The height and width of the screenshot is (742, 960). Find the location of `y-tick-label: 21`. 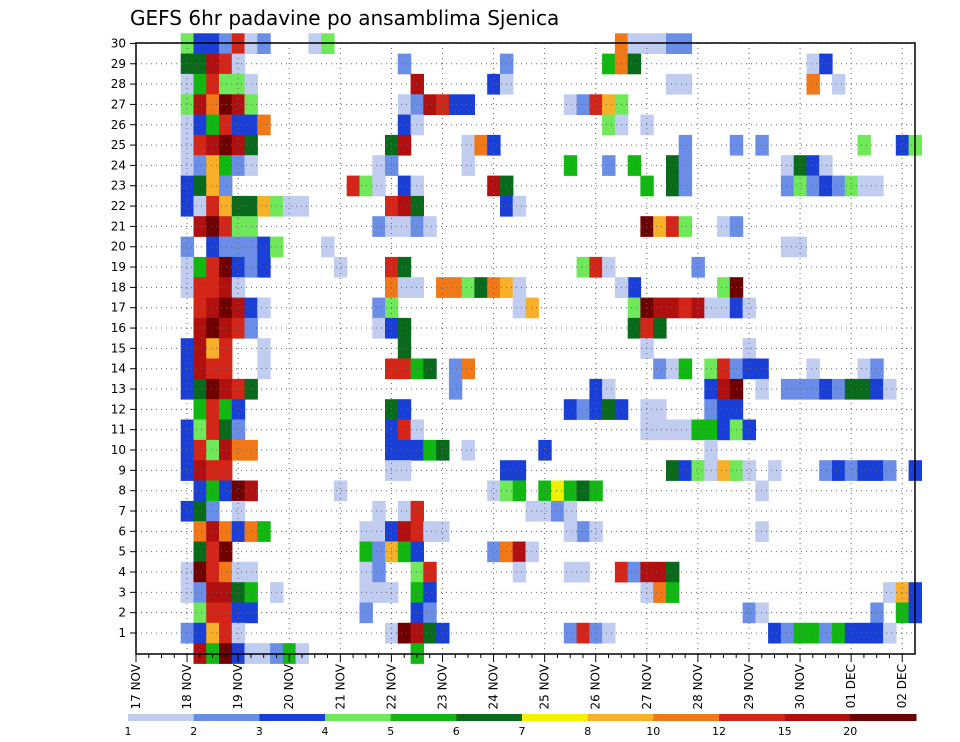

y-tick-label: 21 is located at coordinates (118, 226).